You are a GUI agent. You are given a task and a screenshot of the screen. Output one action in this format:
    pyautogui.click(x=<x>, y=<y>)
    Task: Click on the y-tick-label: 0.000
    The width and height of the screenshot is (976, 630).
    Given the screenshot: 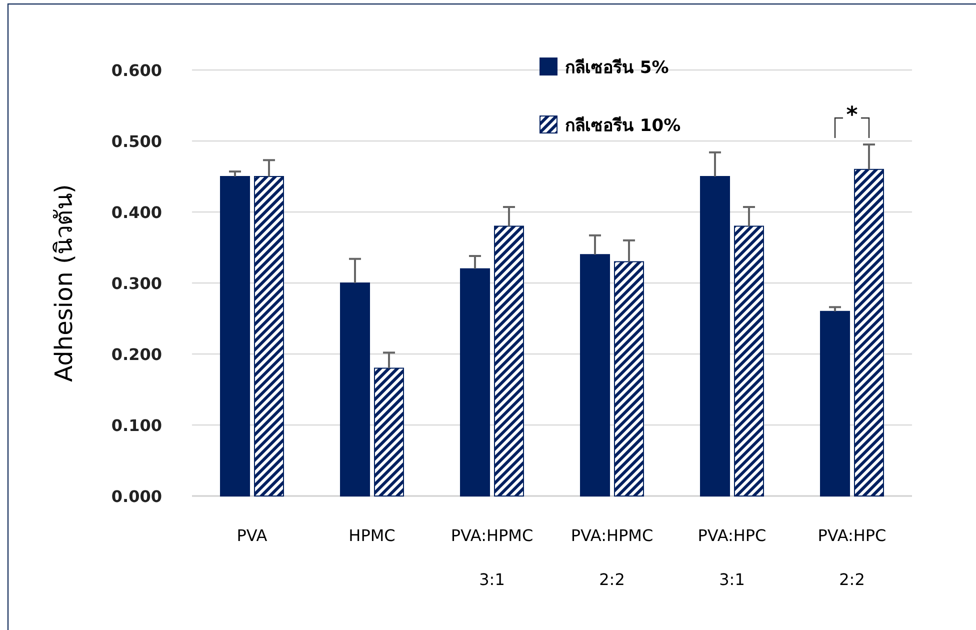 What is the action you would take?
    pyautogui.click(x=136, y=496)
    